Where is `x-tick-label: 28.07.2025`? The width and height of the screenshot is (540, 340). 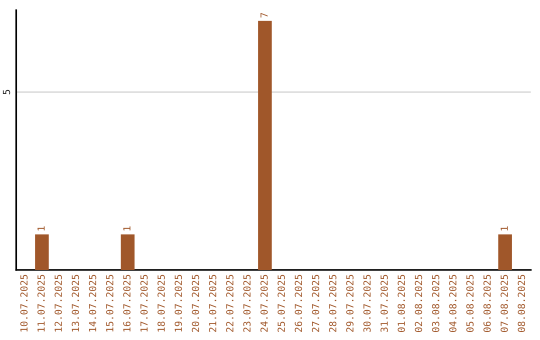
x-tick-label: 28.07.2025 is located at coordinates (332, 303).